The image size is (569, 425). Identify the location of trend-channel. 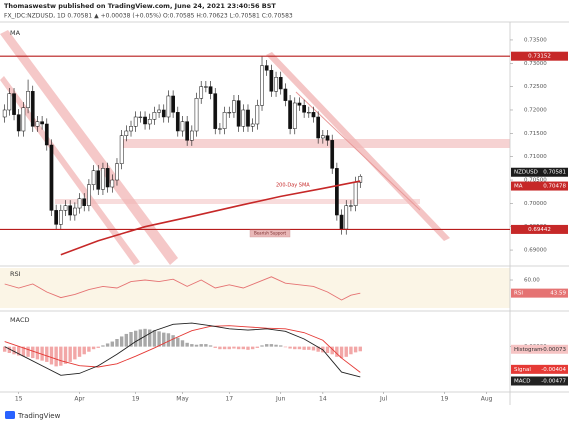
(70, 170).